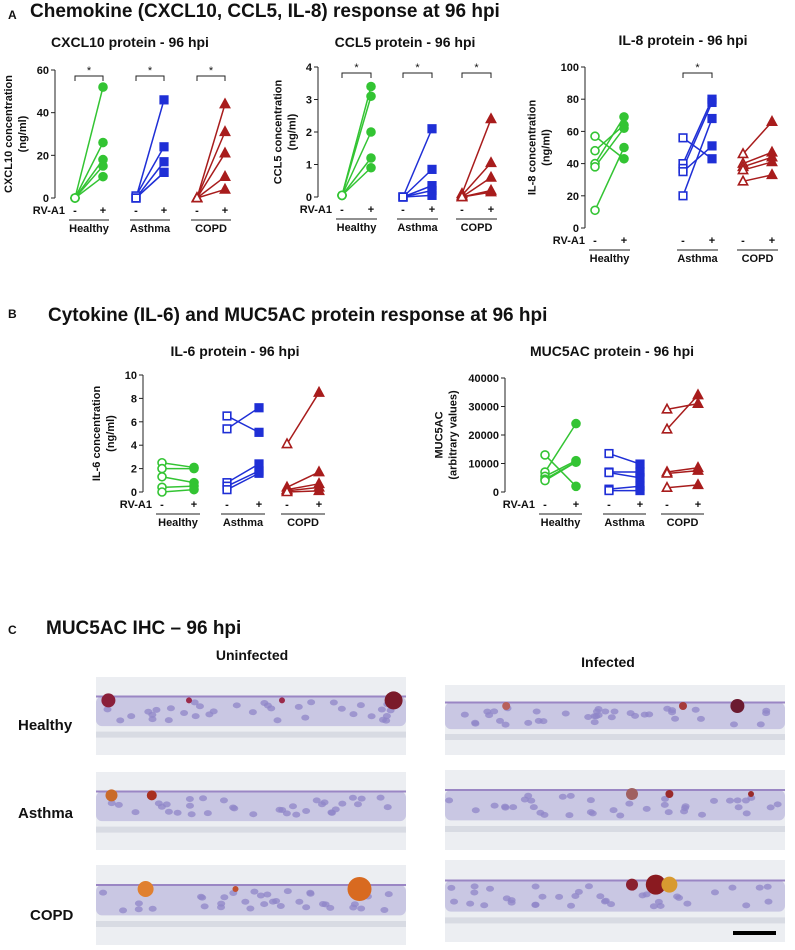  I want to click on significance-bracket, so click(89, 78).